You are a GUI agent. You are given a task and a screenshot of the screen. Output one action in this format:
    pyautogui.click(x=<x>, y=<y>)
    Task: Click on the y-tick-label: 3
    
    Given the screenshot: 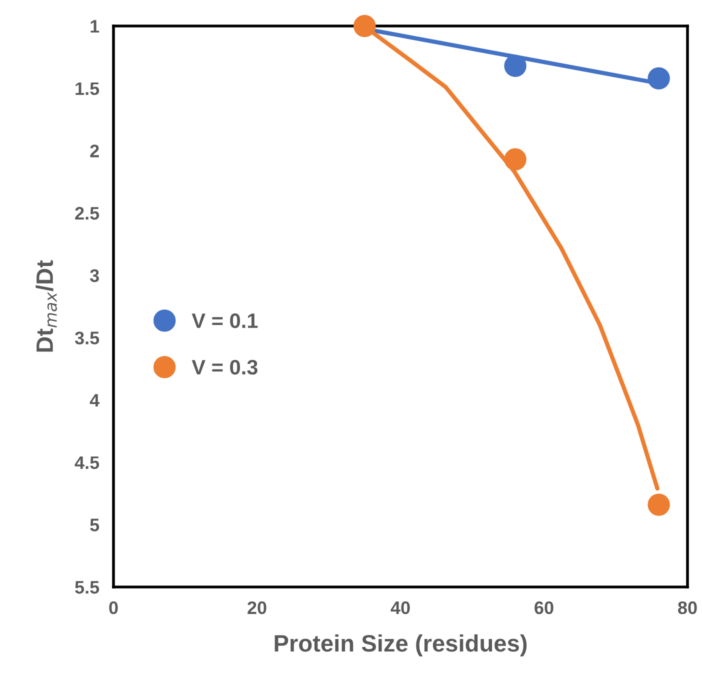 What is the action you would take?
    pyautogui.click(x=94, y=275)
    